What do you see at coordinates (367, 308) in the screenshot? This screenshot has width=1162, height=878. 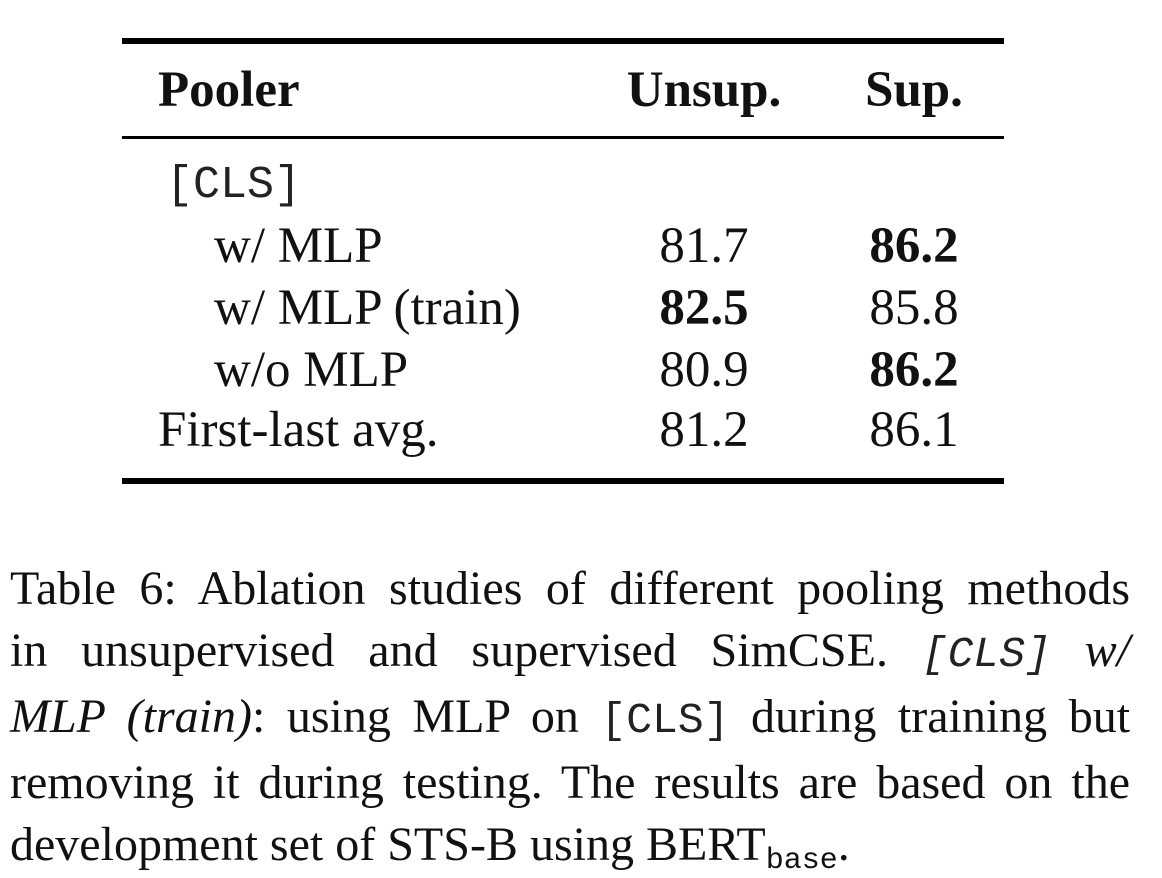 I see `row-label: w/ MLP (train)` at bounding box center [367, 308].